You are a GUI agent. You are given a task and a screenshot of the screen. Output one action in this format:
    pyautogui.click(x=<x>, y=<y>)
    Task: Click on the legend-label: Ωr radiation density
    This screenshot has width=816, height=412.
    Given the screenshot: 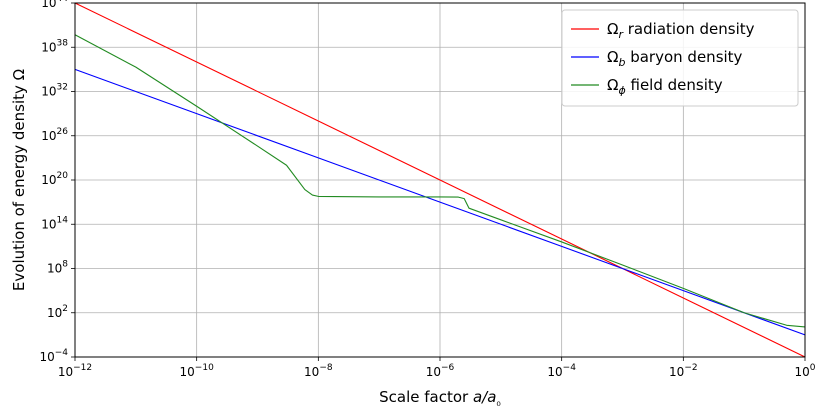 What is the action you would take?
    pyautogui.click(x=681, y=30)
    